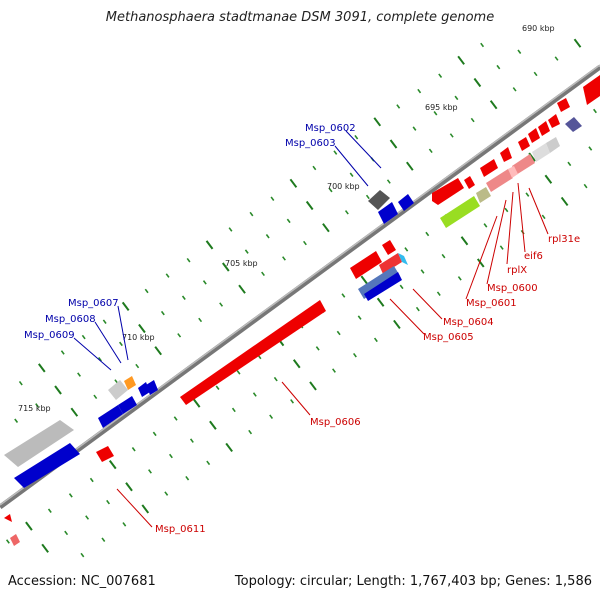 Image resolution: width=600 pixels, height=604 pixels. What do you see at coordinates (335, 422) in the screenshot?
I see `gene-label-msp0606: Msp_0606` at bounding box center [335, 422].